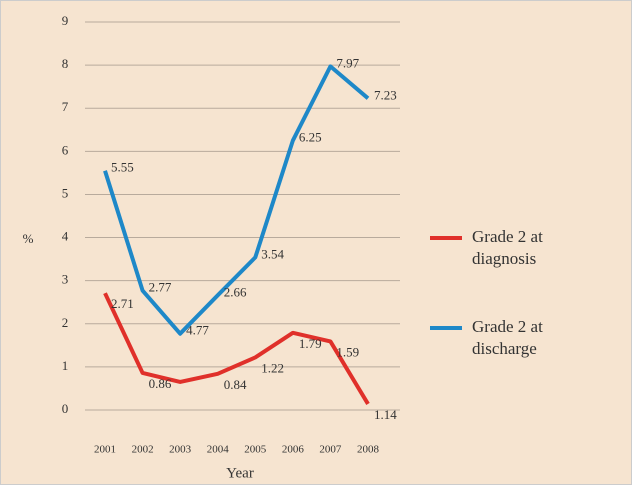 This screenshot has width=632, height=485. Describe the element at coordinates (28, 238) in the screenshot. I see `y-axis-label: %` at that location.